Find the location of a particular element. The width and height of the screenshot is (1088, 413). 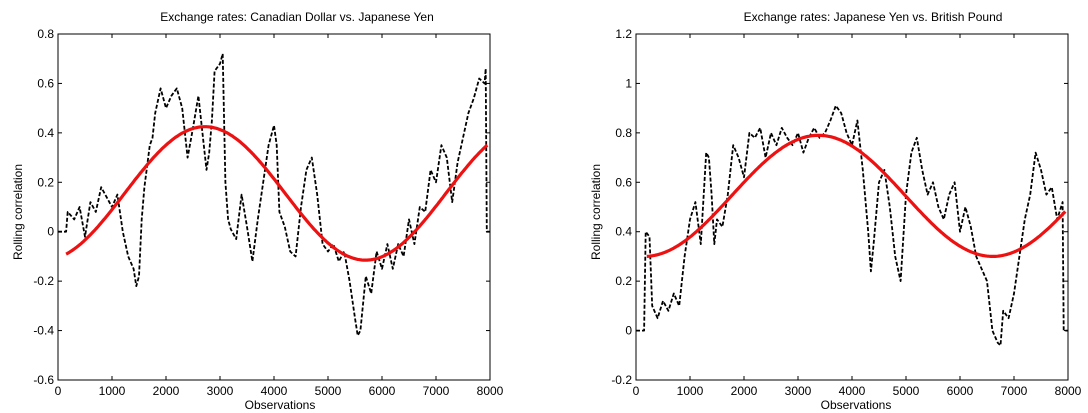

y-tick-label: -0.6 is located at coordinates (43, 380).